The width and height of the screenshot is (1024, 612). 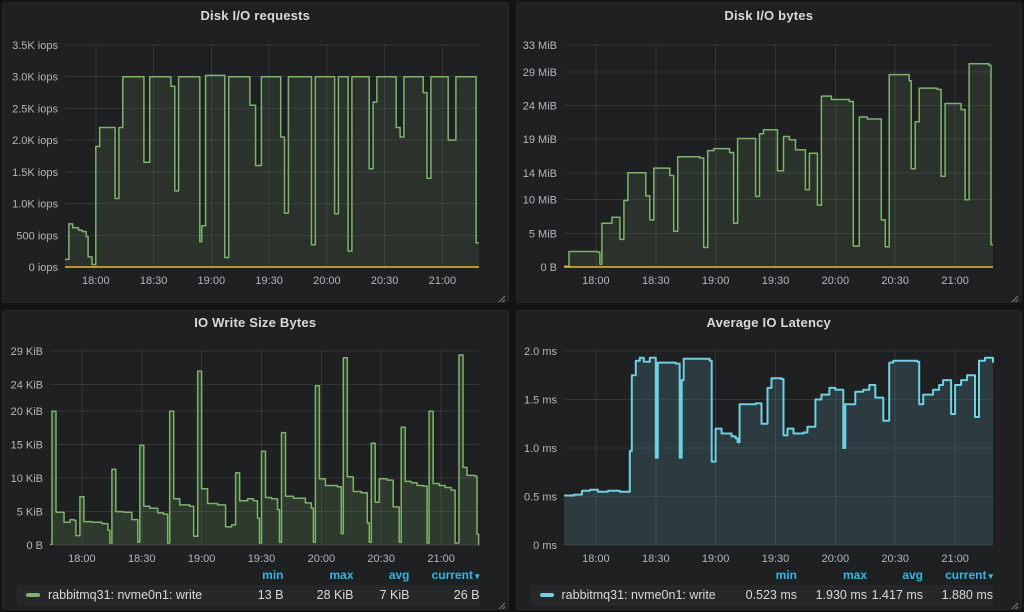 What do you see at coordinates (35, 173) in the screenshot?
I see `y-tick-label: 1.5K iops` at bounding box center [35, 173].